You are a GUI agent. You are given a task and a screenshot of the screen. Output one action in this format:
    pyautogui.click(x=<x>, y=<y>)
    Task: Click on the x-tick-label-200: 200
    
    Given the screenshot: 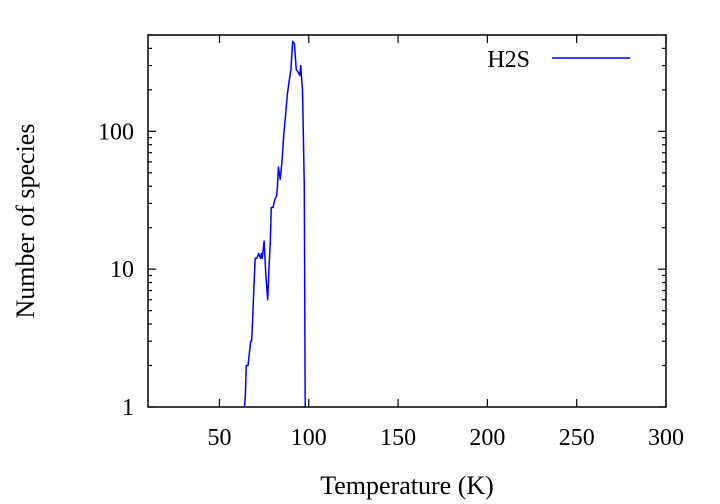 What is the action you would take?
    pyautogui.click(x=487, y=438)
    